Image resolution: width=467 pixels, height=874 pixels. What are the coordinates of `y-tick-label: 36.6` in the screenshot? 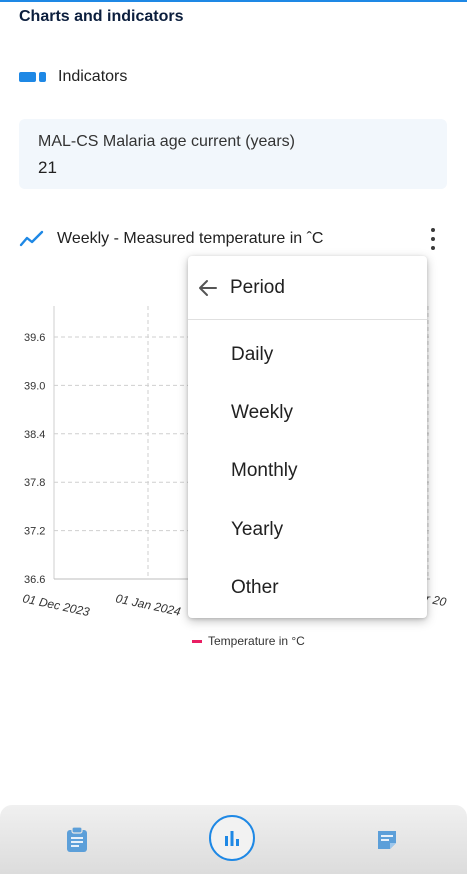 It's located at (34, 580).